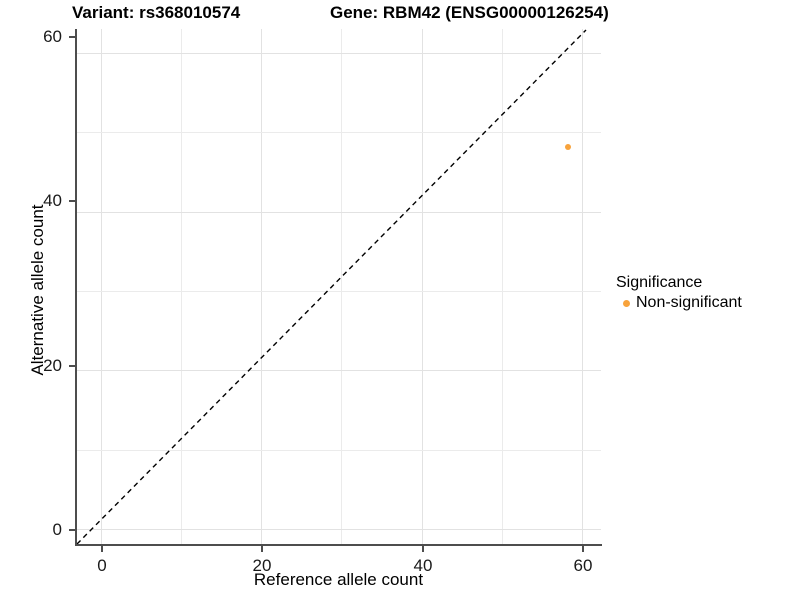 The height and width of the screenshot is (600, 800). I want to click on gene-title: Gene: RBM42 (ENSG00000126254), so click(469, 12).